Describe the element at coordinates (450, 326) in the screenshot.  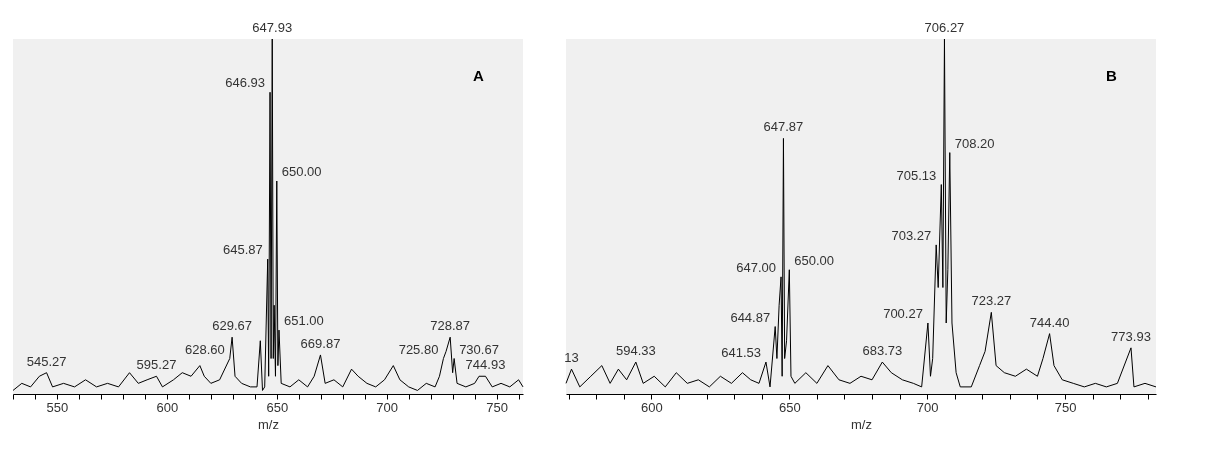
I see `annotation: 728.87` at that location.